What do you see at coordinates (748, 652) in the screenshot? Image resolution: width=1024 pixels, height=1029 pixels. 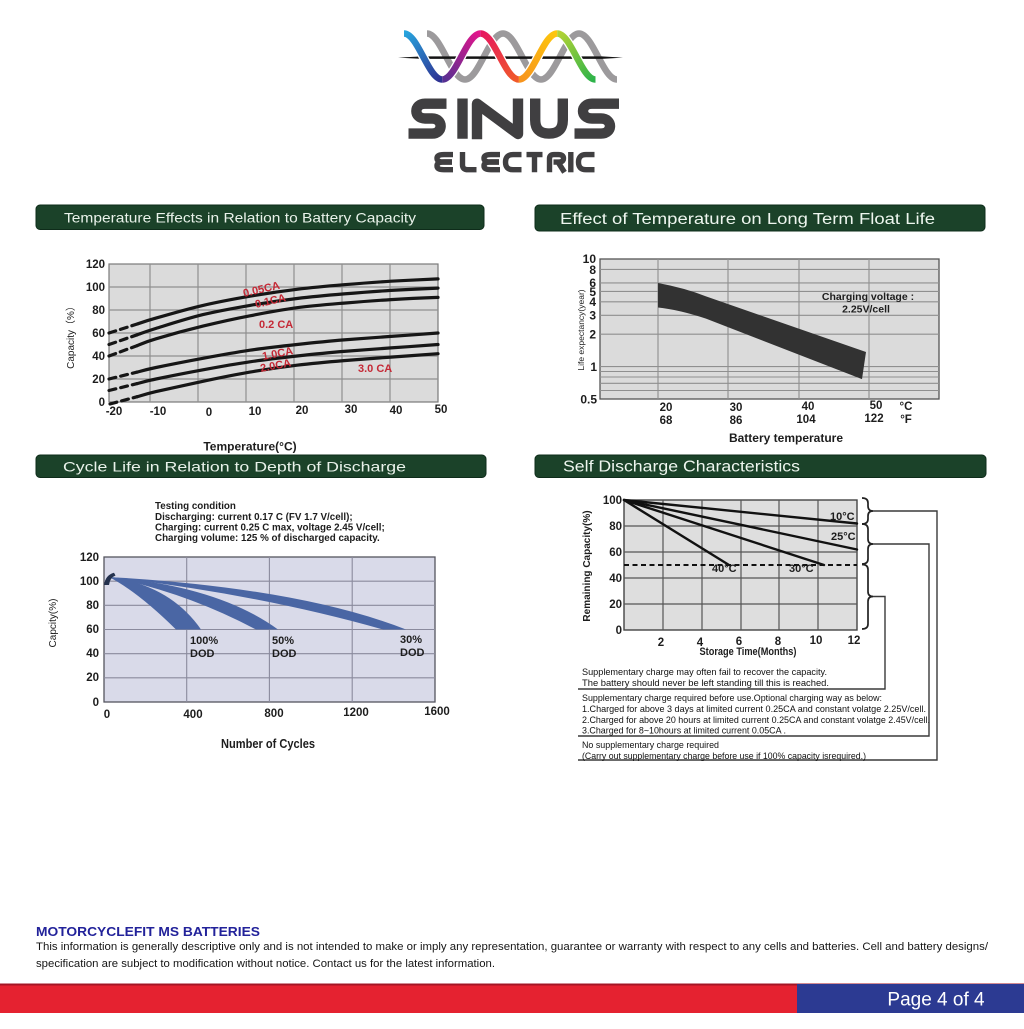 I see `svg-text: Storage Time(Months)` at bounding box center [748, 652].